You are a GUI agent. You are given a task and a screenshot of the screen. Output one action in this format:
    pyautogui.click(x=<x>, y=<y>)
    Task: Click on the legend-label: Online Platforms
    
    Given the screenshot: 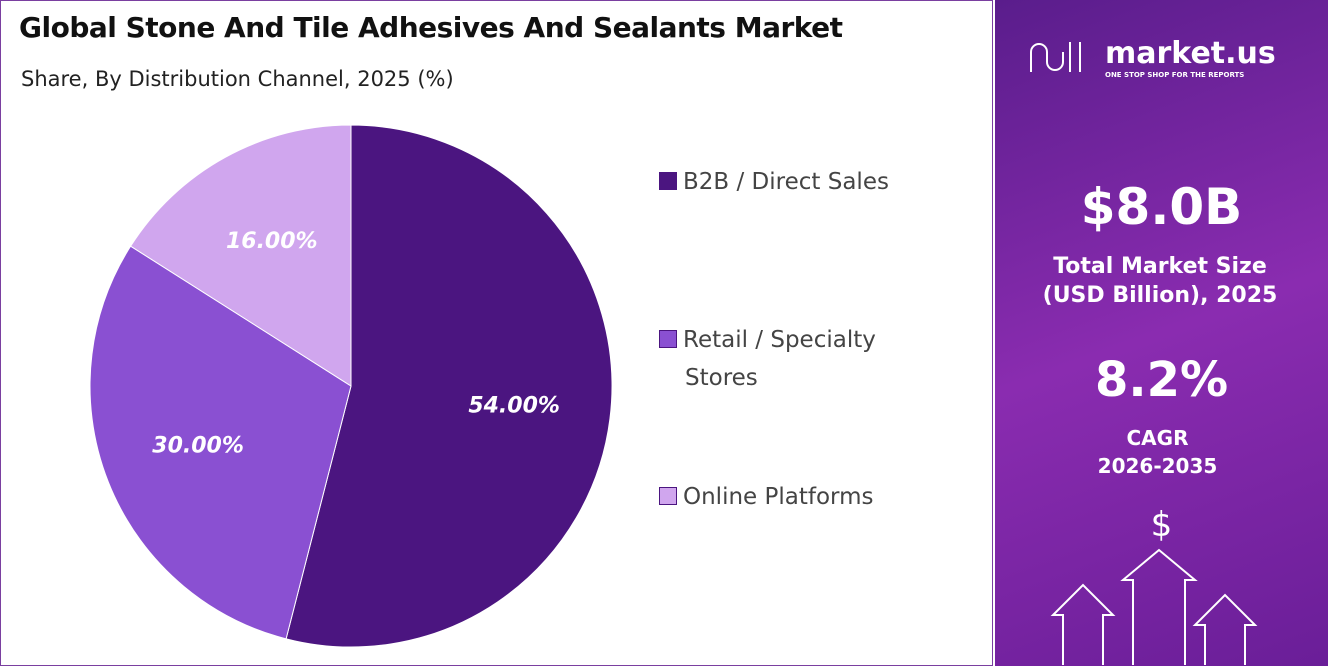 What is the action you would take?
    pyautogui.click(x=778, y=497)
    